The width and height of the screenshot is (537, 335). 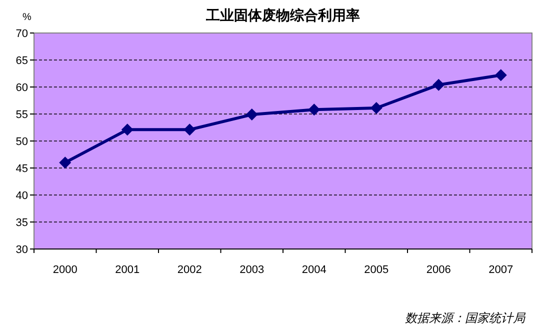 I want to click on y-tick-label: 45, so click(x=22, y=169).